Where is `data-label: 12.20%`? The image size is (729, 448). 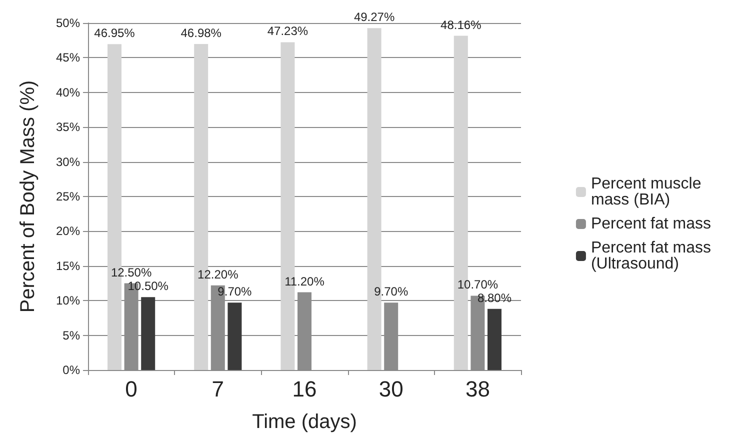
data-label: 12.20% is located at coordinates (218, 274).